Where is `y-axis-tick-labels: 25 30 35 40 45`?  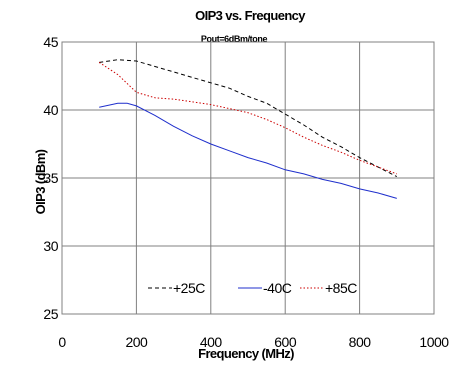 y-axis-tick-labels: 25 30 35 40 45 is located at coordinates (51, 178).